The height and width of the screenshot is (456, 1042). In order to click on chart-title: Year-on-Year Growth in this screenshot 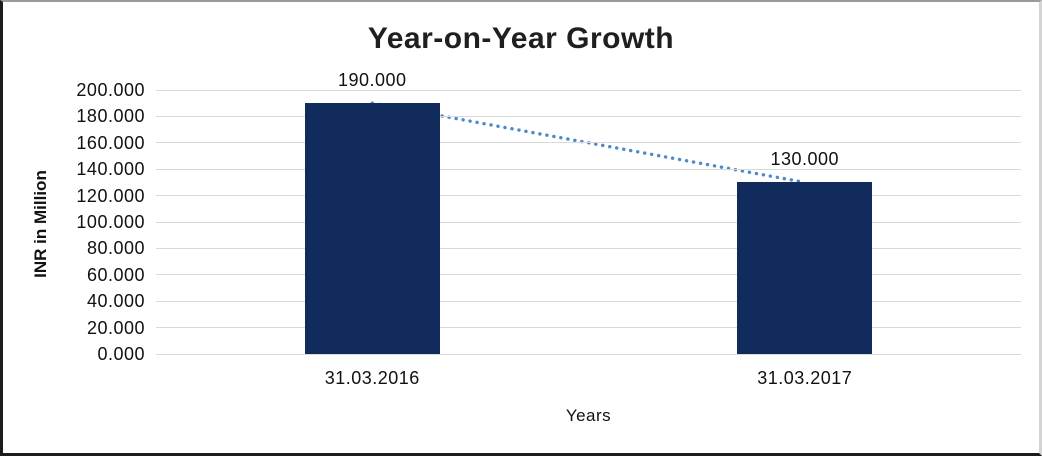, I will do `click(521, 38)`.